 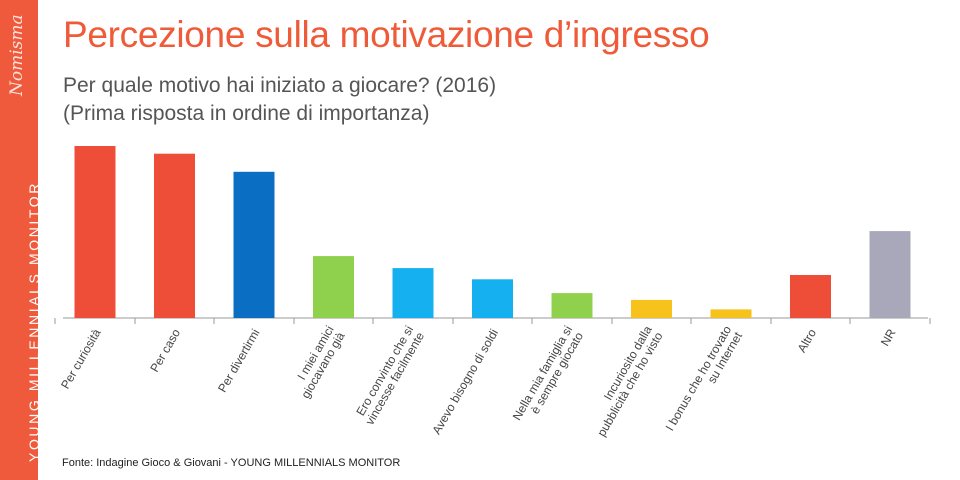 What do you see at coordinates (548, 376) in the screenshot?
I see `x-tick-label: Nella mia famiglia siè sempre giocato` at bounding box center [548, 376].